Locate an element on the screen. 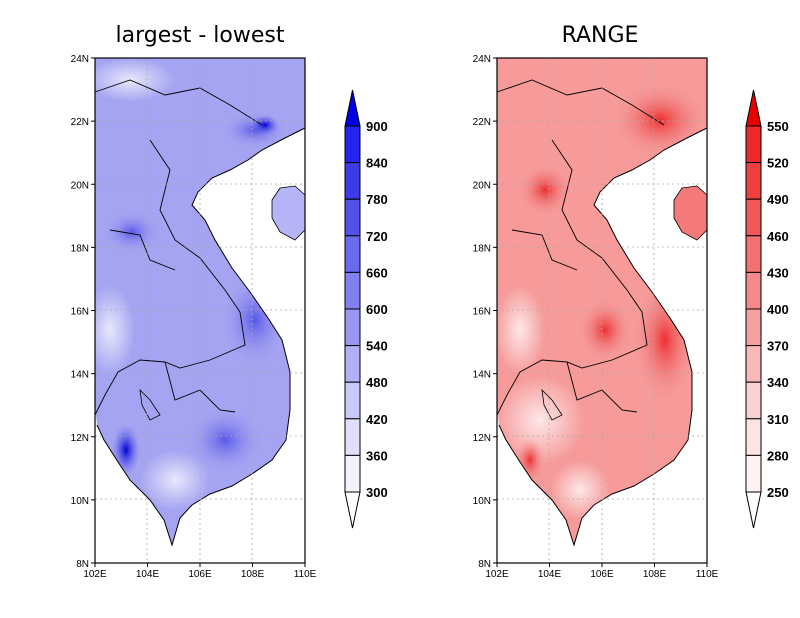 This screenshot has width=800, height=618. colorbar-label: 400 is located at coordinates (778, 309).